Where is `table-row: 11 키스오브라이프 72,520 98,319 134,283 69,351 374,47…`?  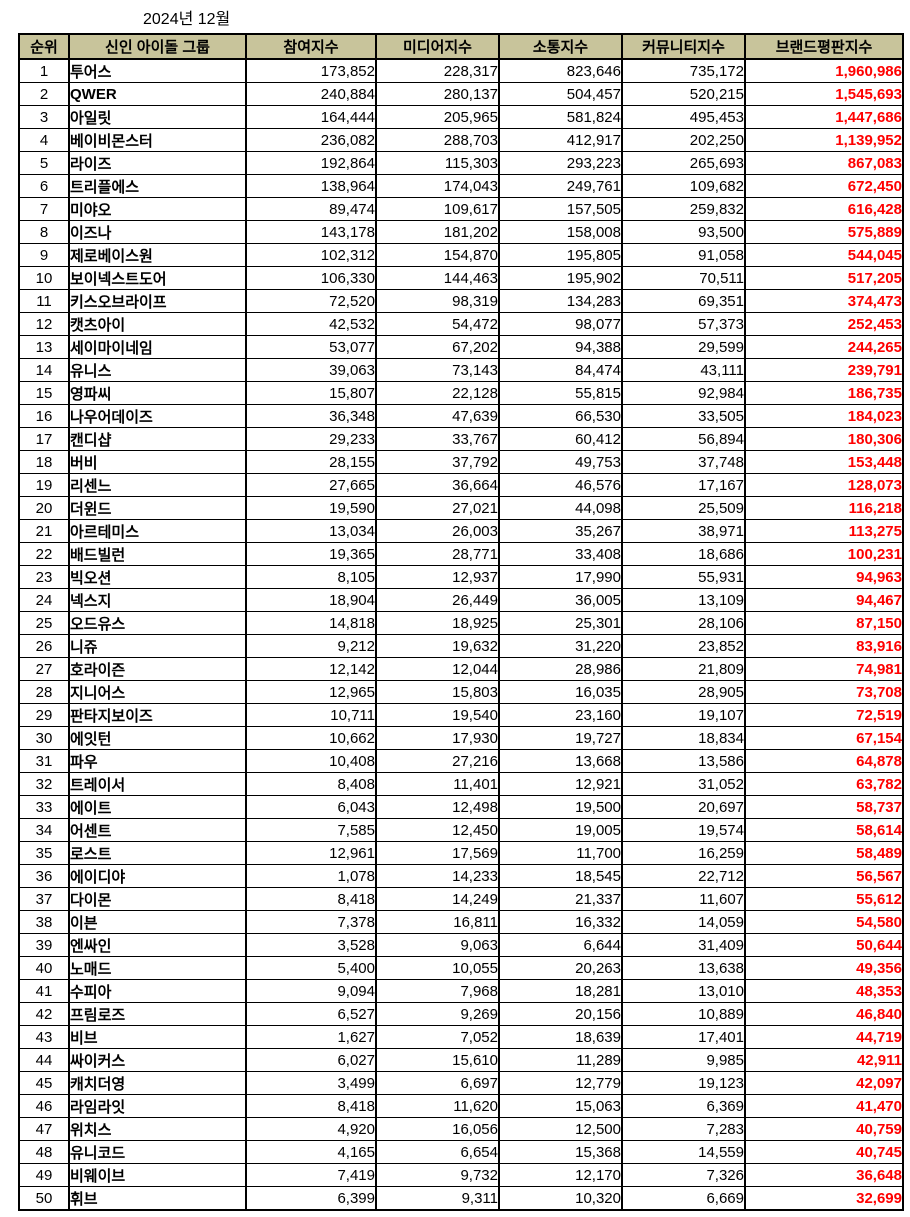
table-row: 11 키스오브라이프 72,520 98,319 134,283 69,351 374,47… is located at coordinates (461, 301).